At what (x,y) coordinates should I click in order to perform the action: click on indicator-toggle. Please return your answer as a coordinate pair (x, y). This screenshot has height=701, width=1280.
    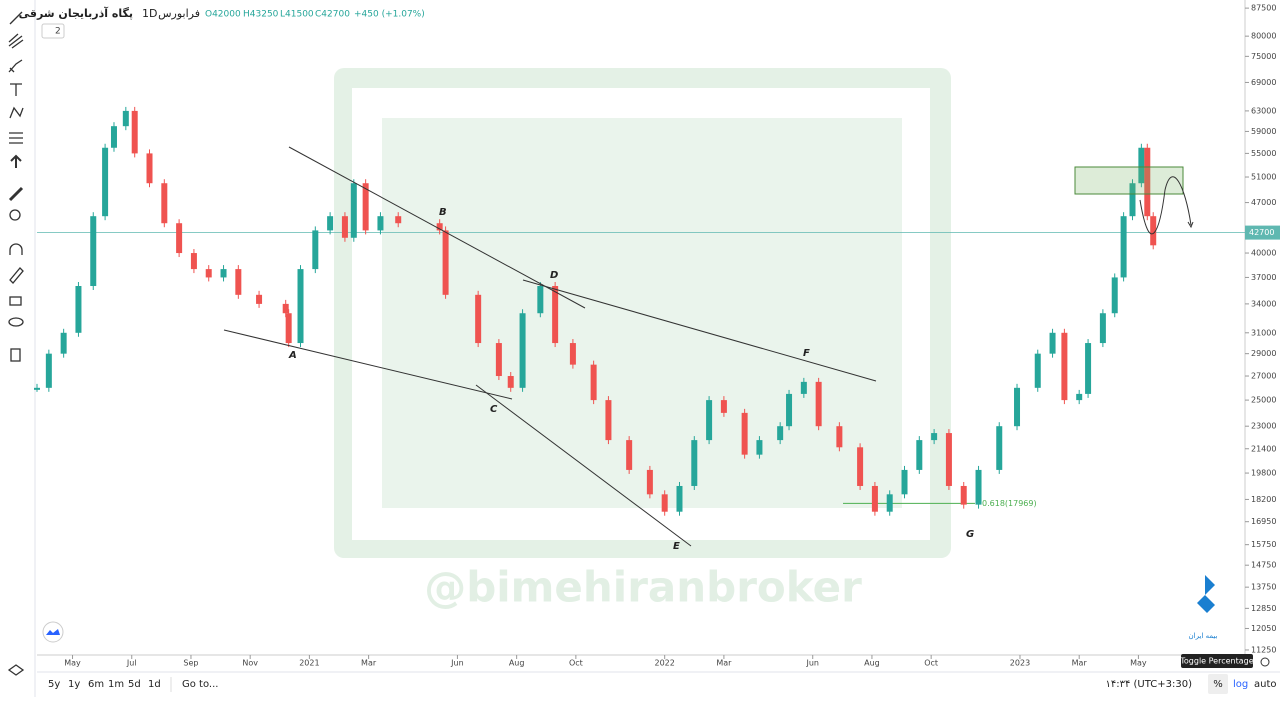
    Looking at the image, I should click on (53, 31).